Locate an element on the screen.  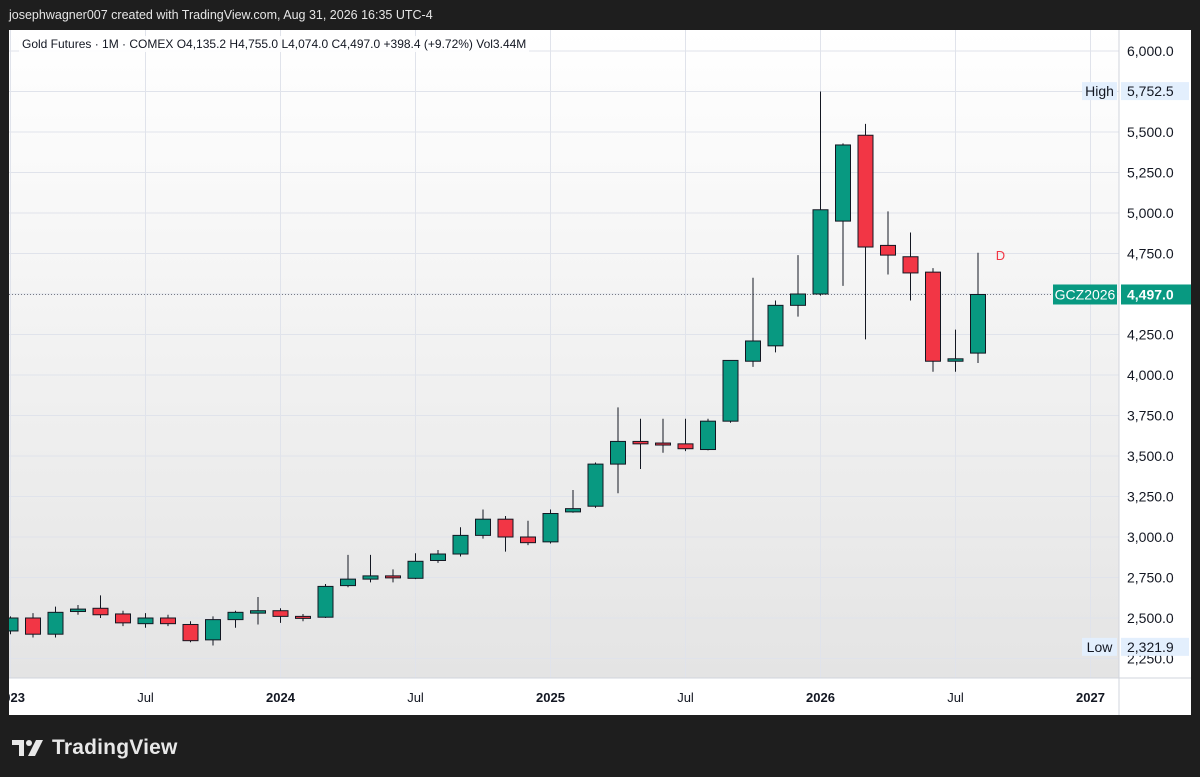
last-price-tag: 4,497.0 is located at coordinates (1150, 294).